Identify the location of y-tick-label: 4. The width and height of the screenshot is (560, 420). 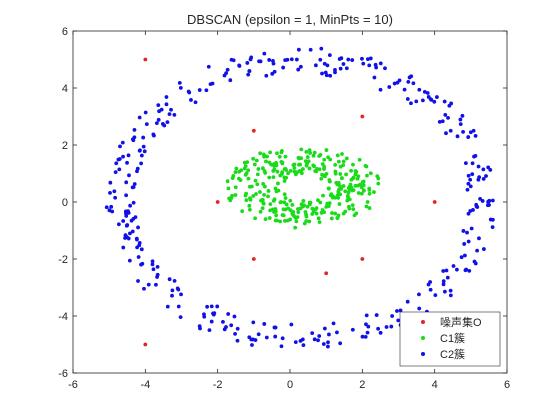
(65, 89).